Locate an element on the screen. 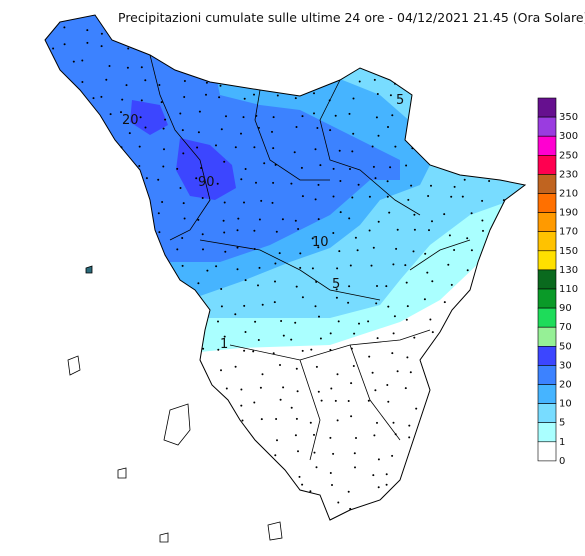  contour-label: 10 is located at coordinates (320, 242).